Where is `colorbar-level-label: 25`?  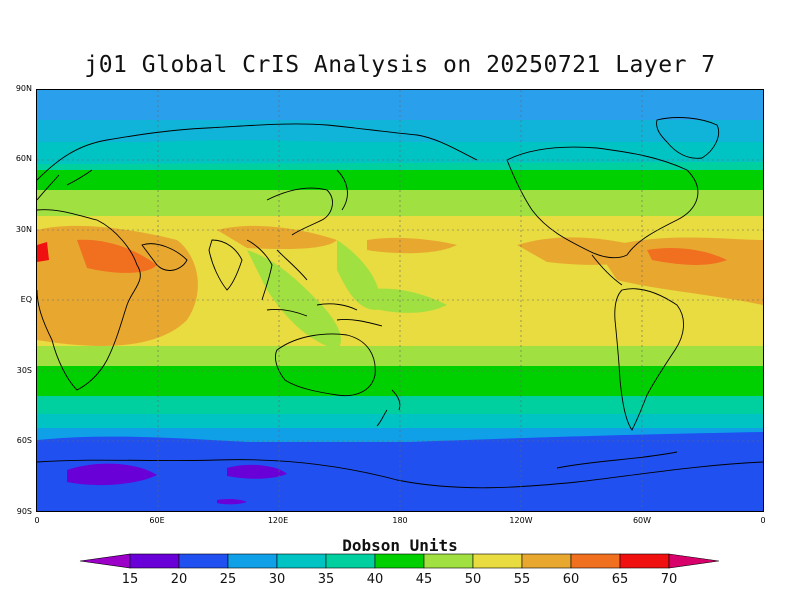 colorbar-level-label: 25 is located at coordinates (228, 579).